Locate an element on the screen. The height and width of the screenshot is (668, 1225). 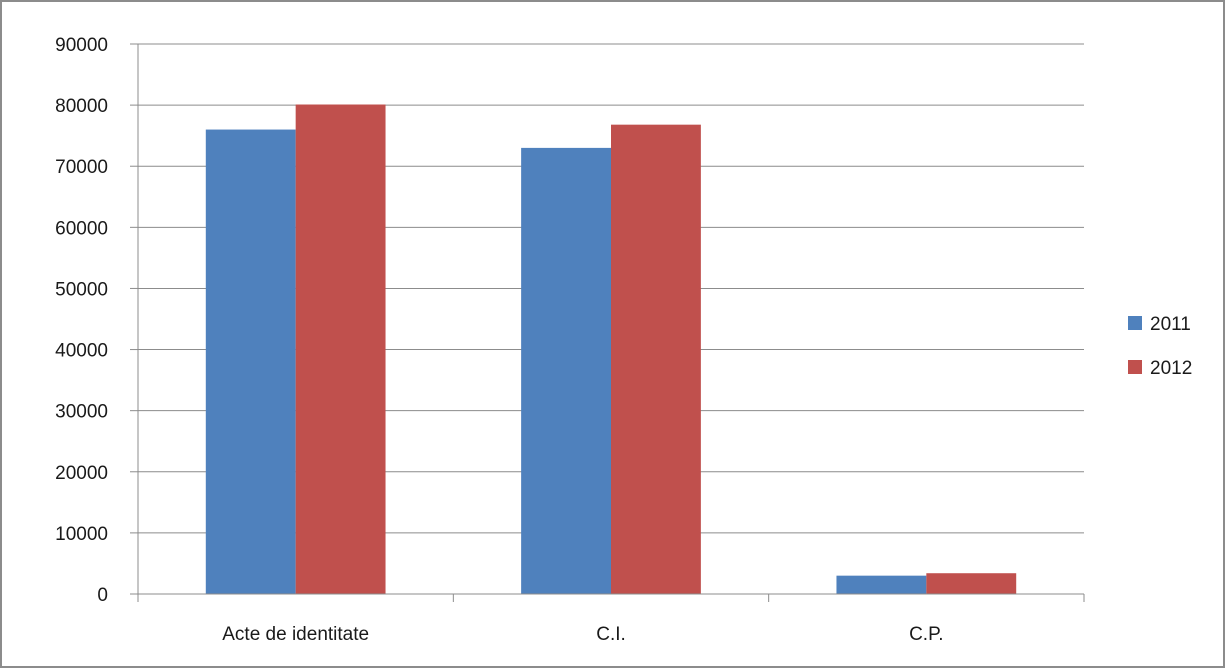
y-tick-label: 30000 is located at coordinates (81, 412).